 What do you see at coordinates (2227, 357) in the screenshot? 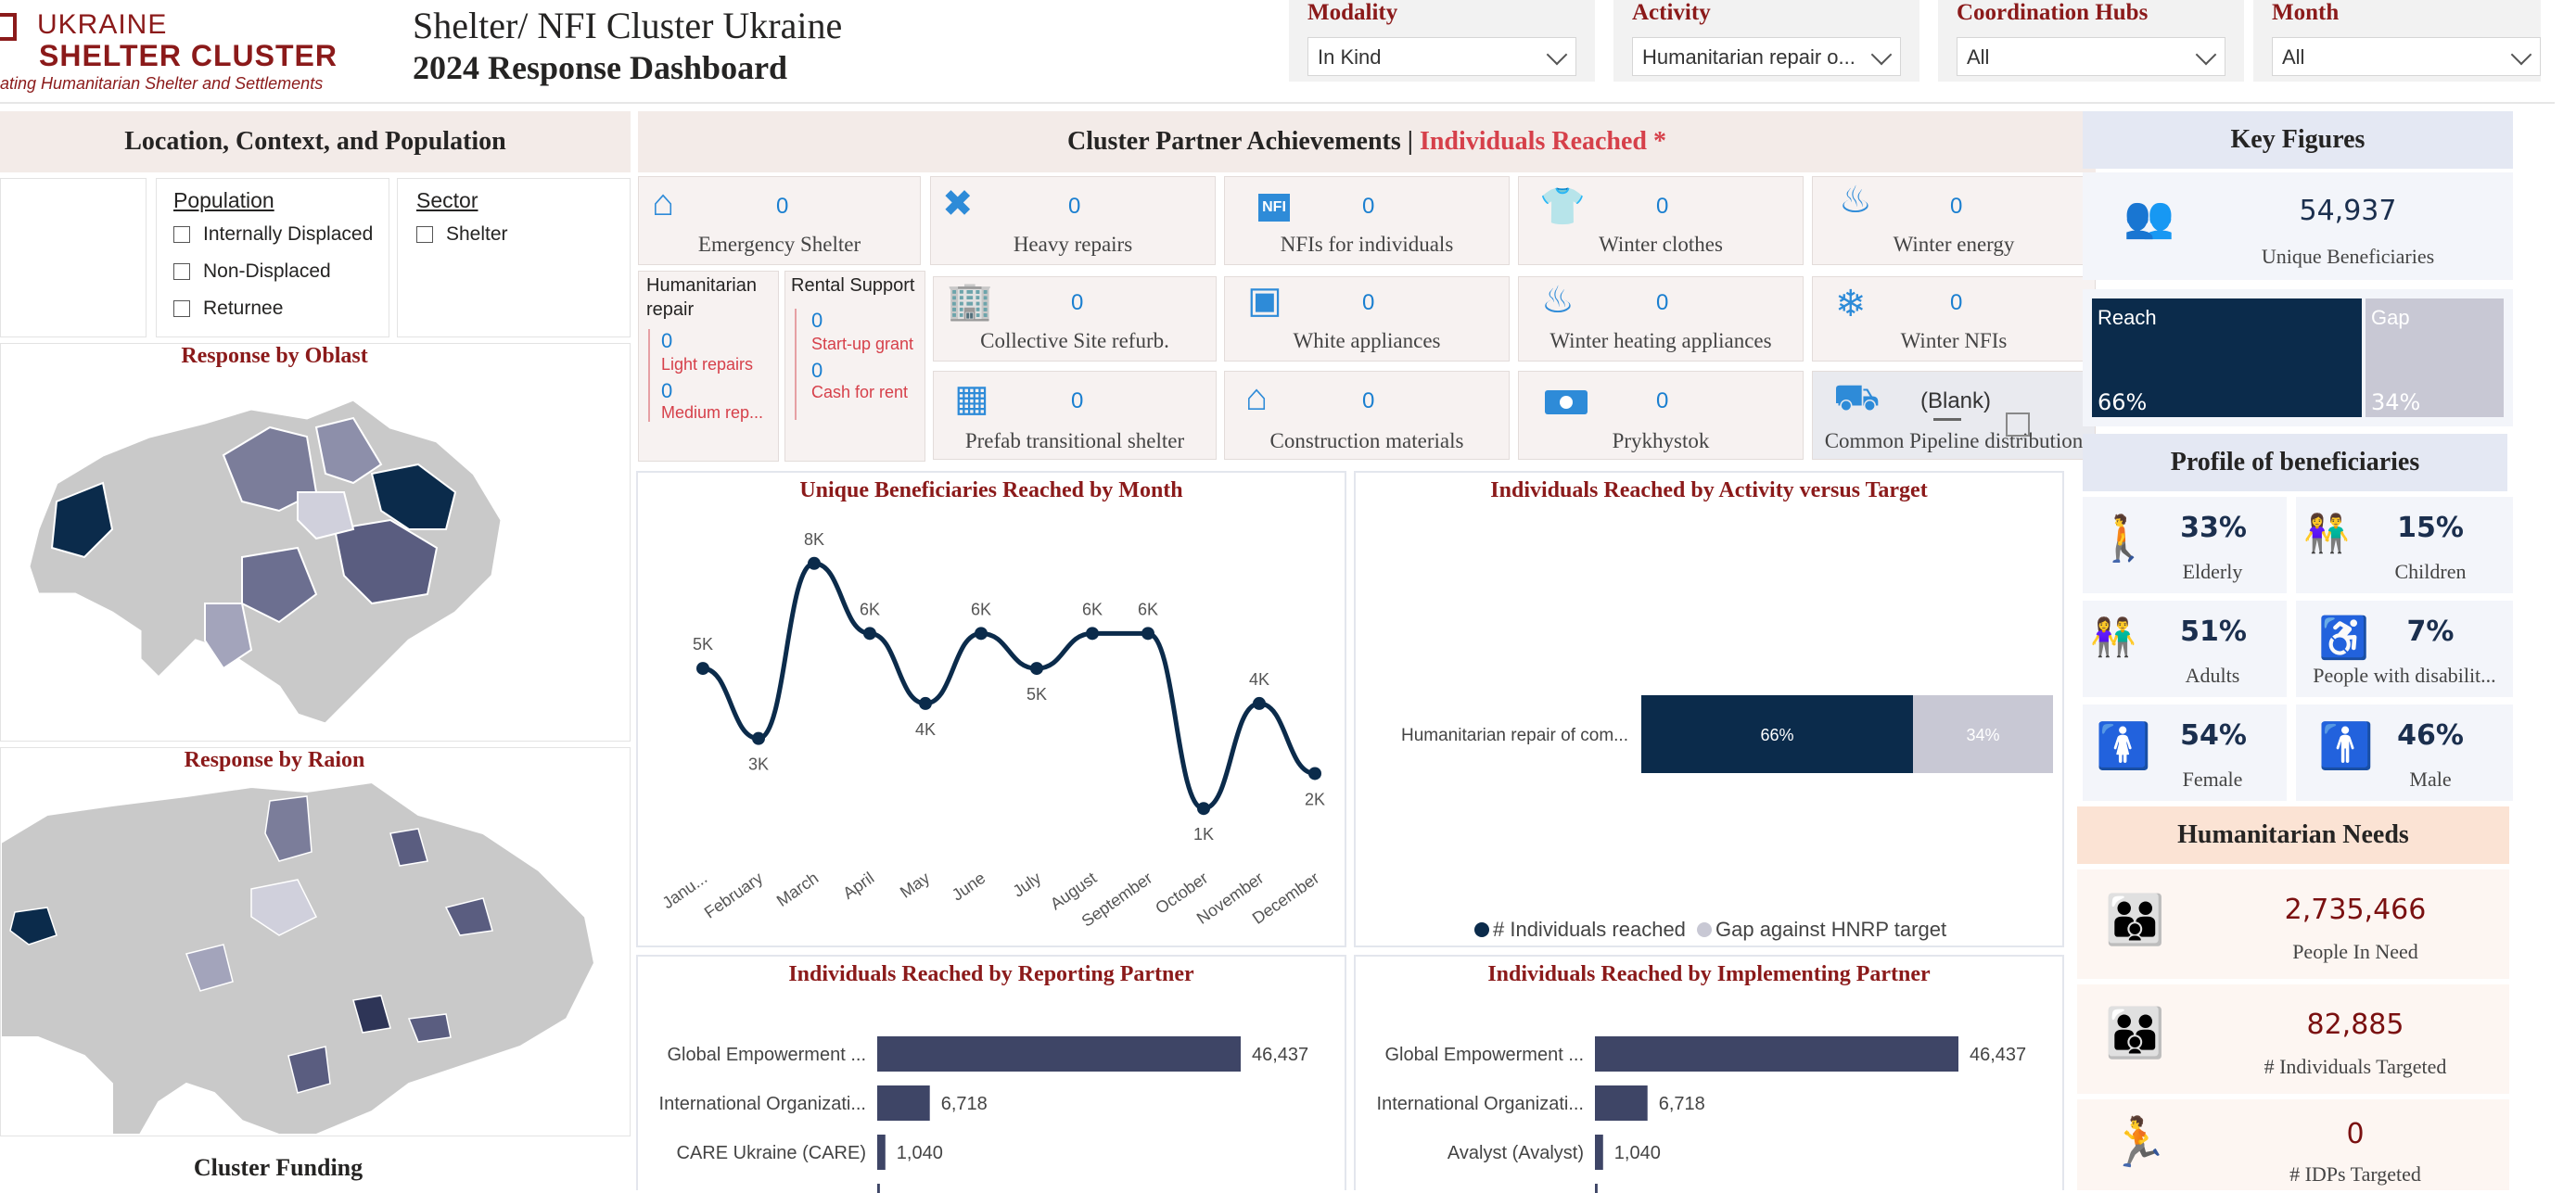
I see `reach-bar: Reach 66%` at bounding box center [2227, 357].